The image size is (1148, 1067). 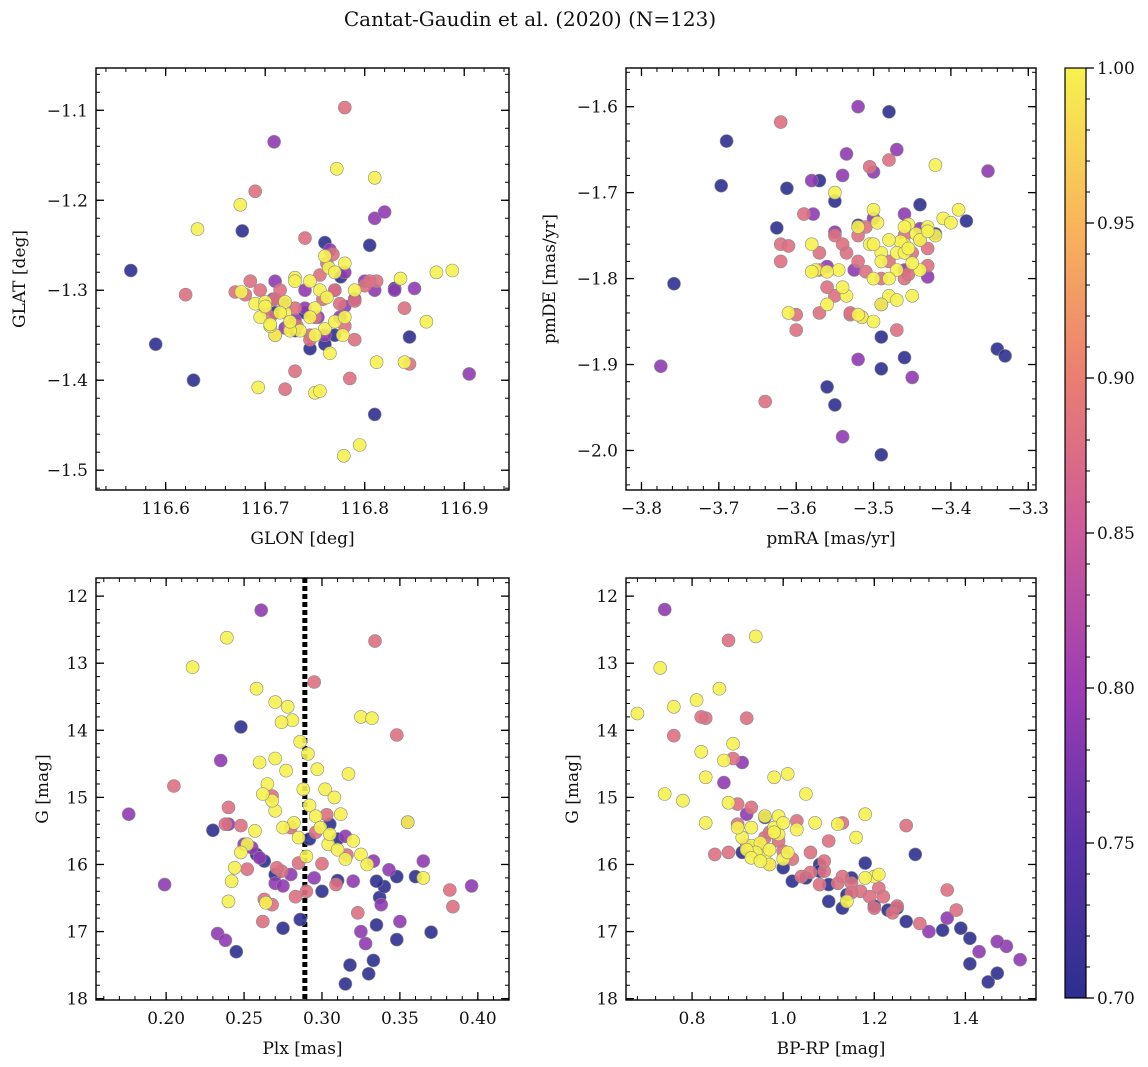 I want to click on y-tick-label: −1.8, so click(x=597, y=280).